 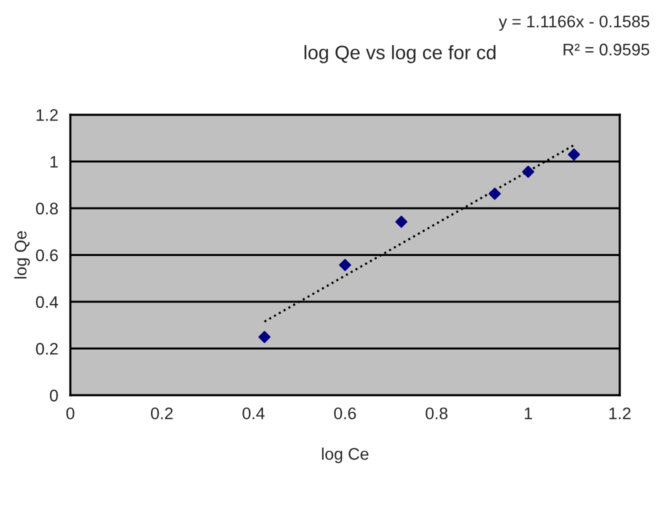 I want to click on y-tick-label: 0.2, so click(x=47, y=348).